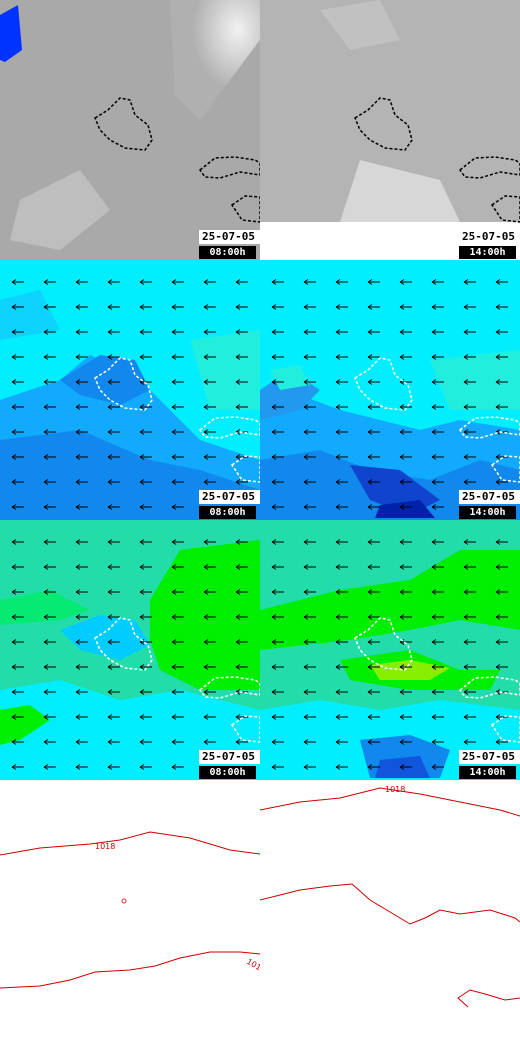 This screenshot has height=1040, width=520. Describe the element at coordinates (229, 687) in the screenshot. I see `molokai-coastline` at that location.